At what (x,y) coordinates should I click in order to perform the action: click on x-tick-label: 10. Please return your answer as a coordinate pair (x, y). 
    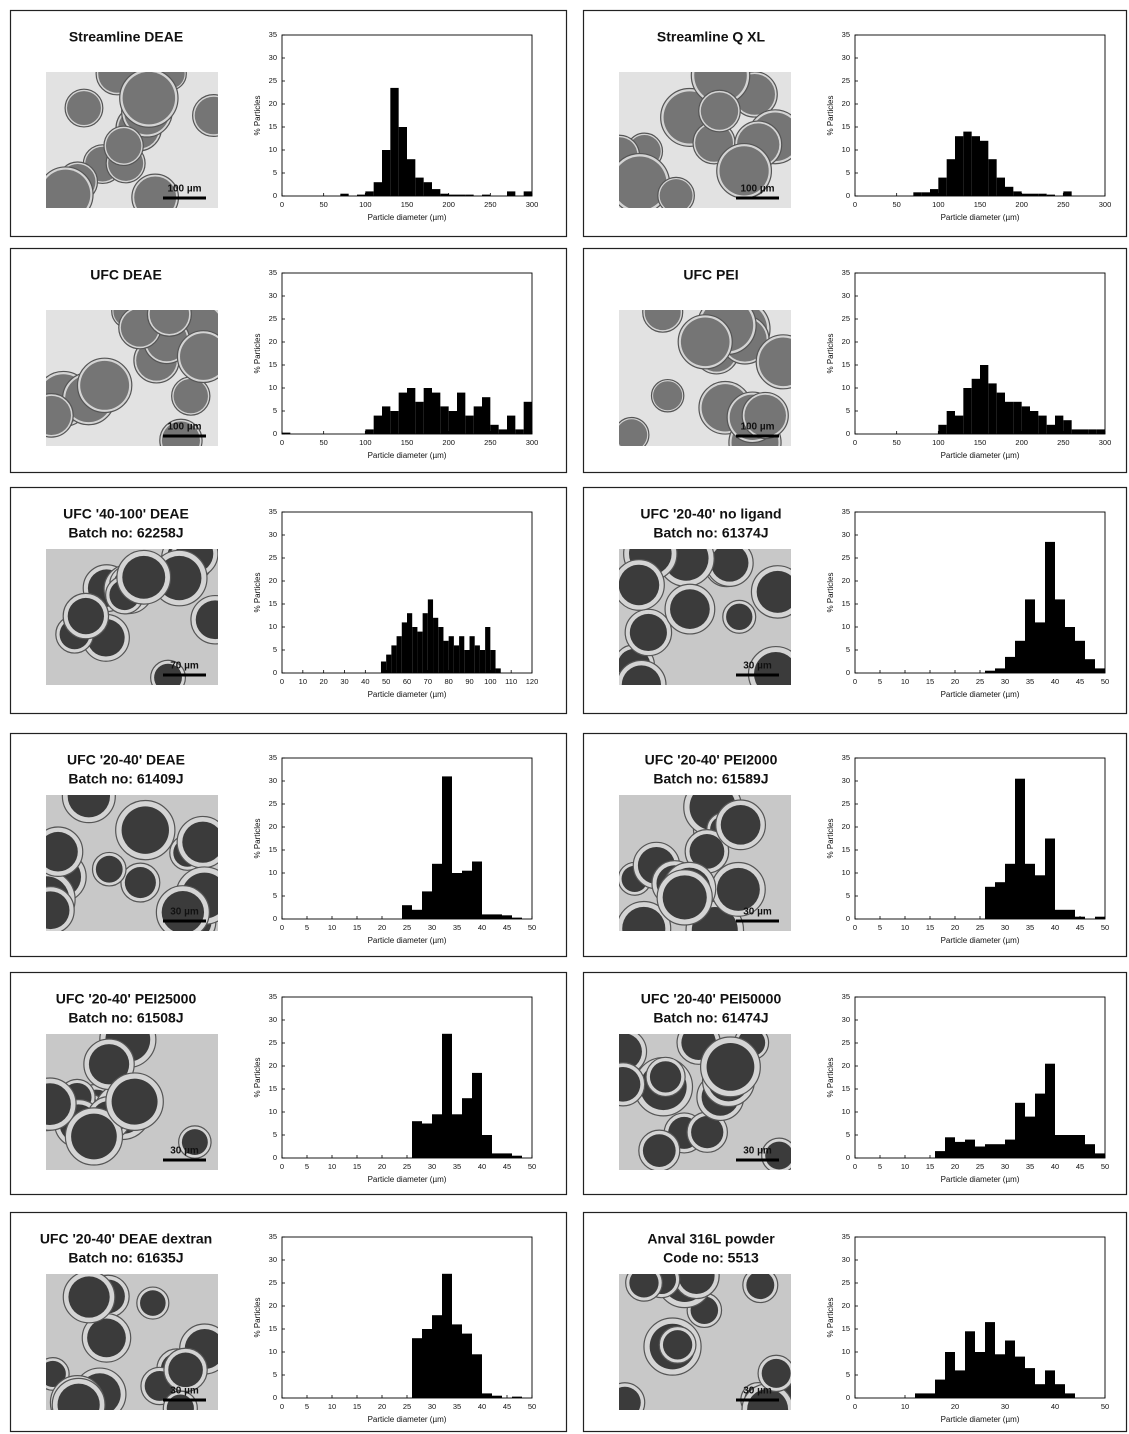
    Looking at the image, I should click on (905, 1406).